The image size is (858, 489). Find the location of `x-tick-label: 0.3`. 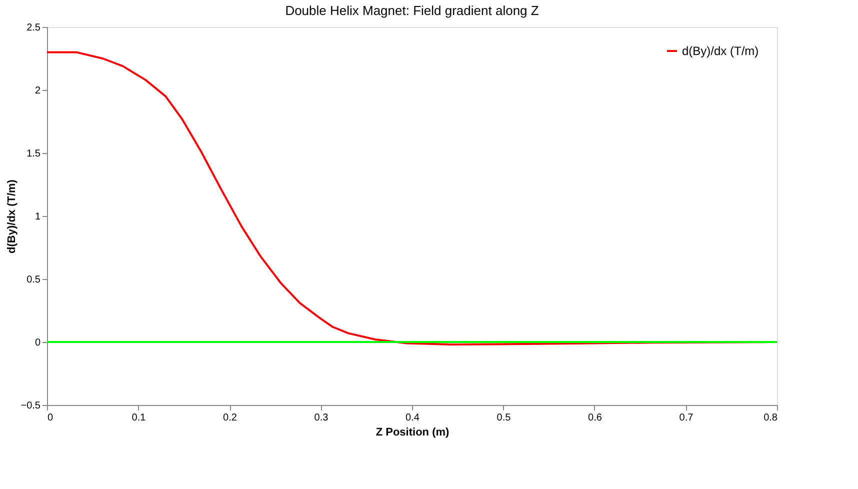

x-tick-label: 0.3 is located at coordinates (321, 418).